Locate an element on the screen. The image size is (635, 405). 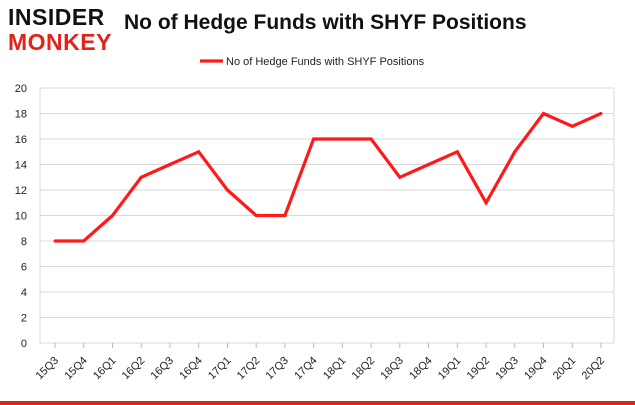
y-tick-label: 12 is located at coordinates (21, 191).